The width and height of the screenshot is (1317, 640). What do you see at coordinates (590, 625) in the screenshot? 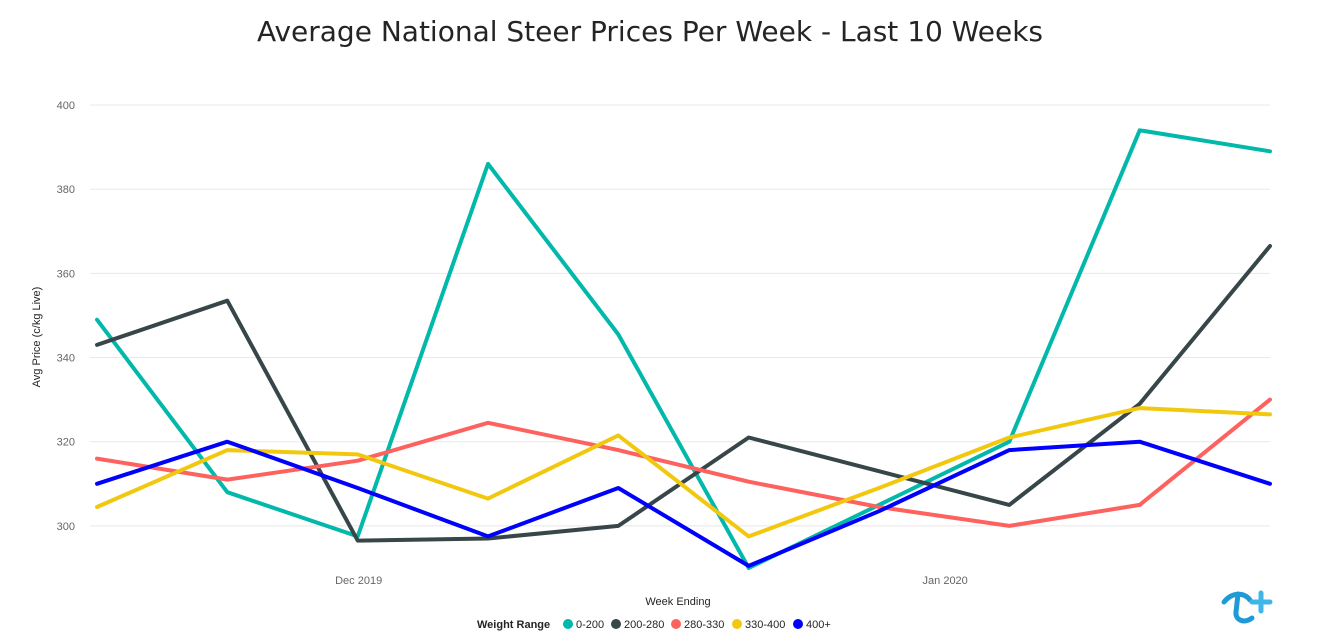
I see `legend-item-label: 0-200` at bounding box center [590, 625].